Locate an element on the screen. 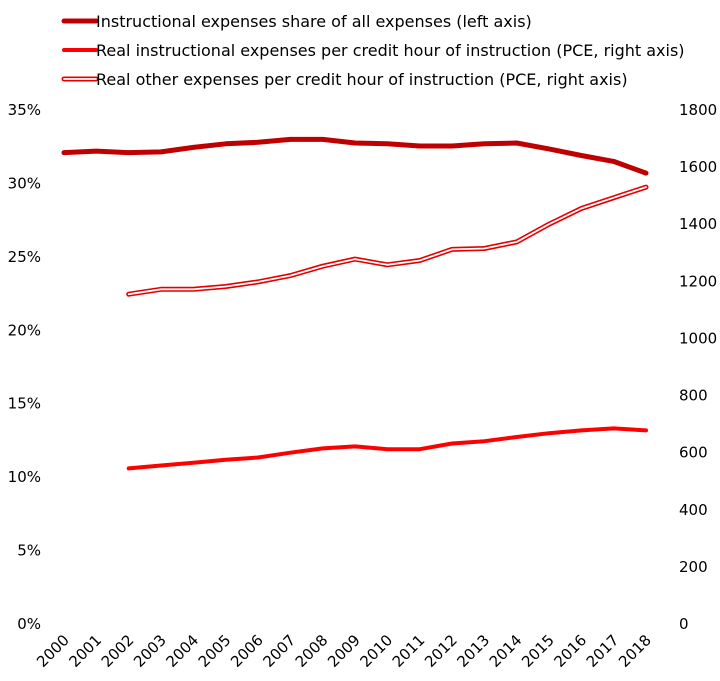 The width and height of the screenshot is (720, 681). left-axis: 0% 5% 10% 15% 20% 25% 30% 35% is located at coordinates (24, 367).